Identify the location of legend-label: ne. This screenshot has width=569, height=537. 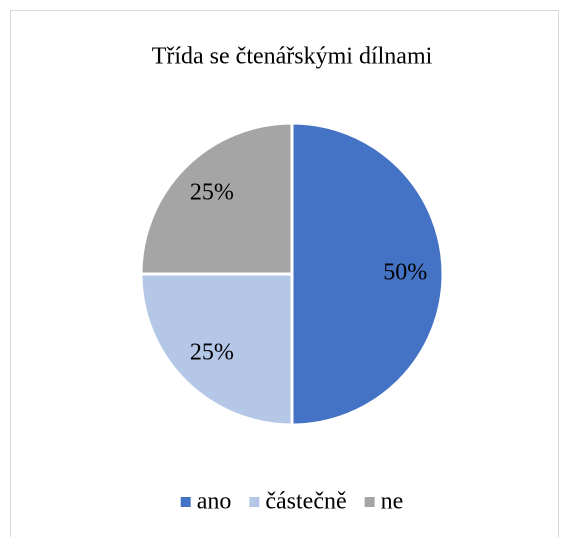
(392, 502).